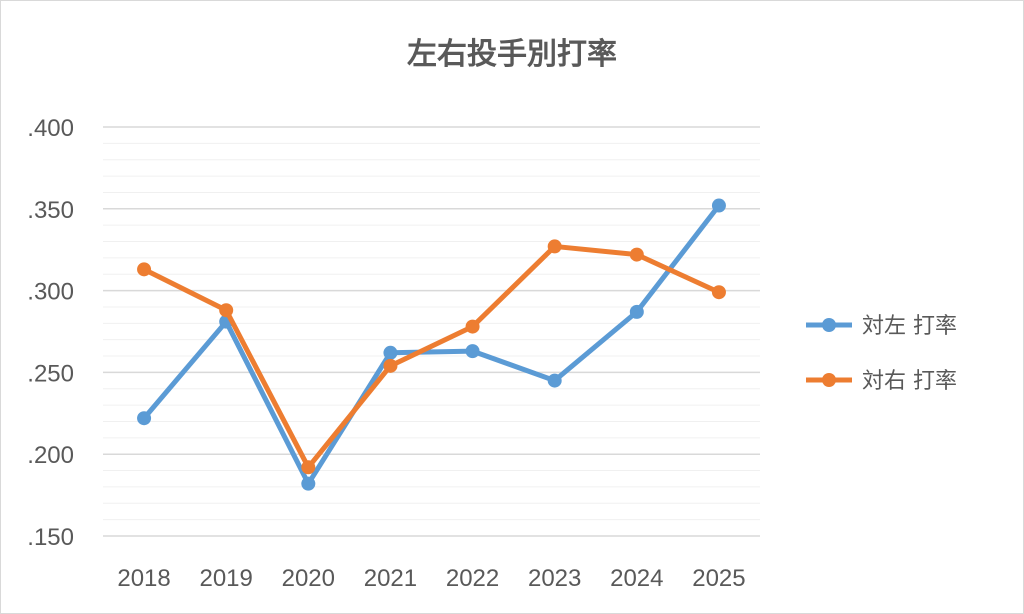 This screenshot has height=614, width=1024. I want to click on x-tick-label: 2021, so click(390, 578).